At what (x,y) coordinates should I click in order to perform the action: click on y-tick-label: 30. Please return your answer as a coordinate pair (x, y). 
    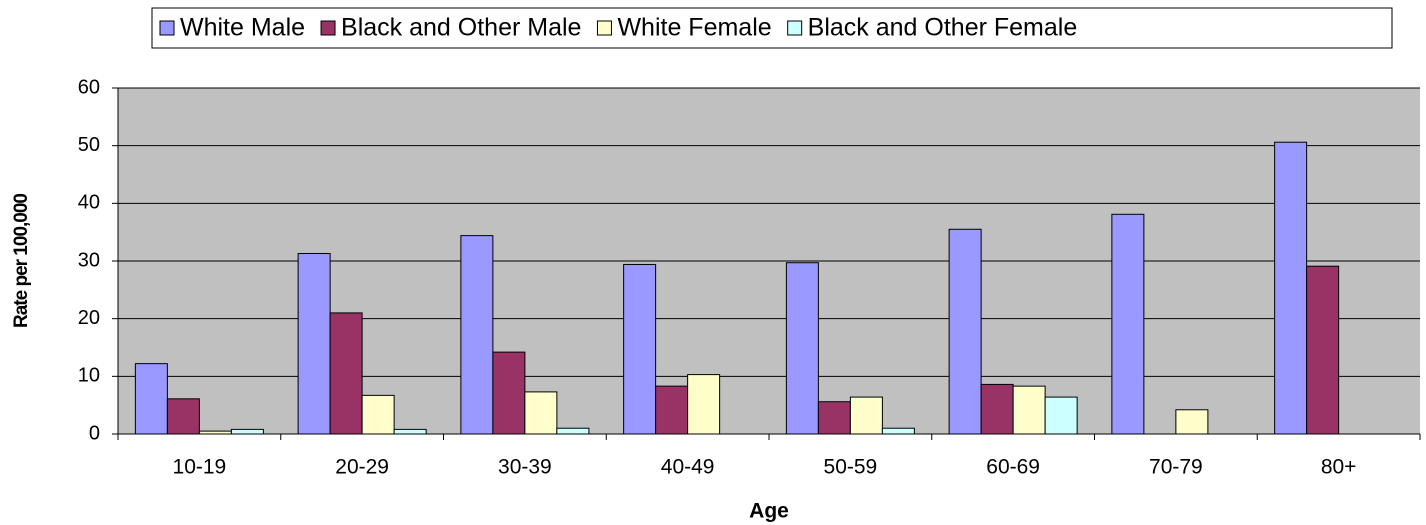
    Looking at the image, I should click on (89, 260).